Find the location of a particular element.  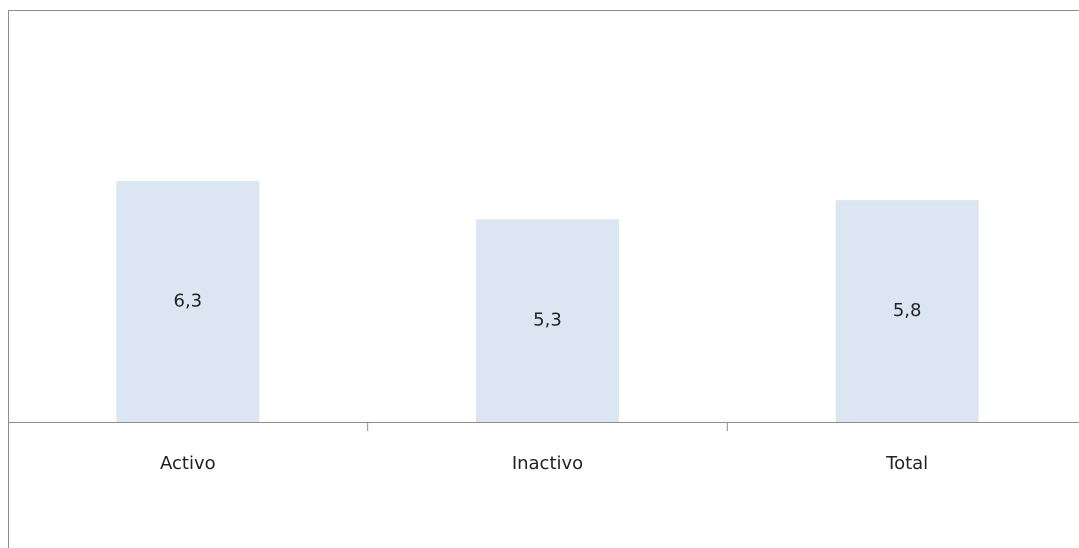

x-tick-label: Inactivo is located at coordinates (547, 463).